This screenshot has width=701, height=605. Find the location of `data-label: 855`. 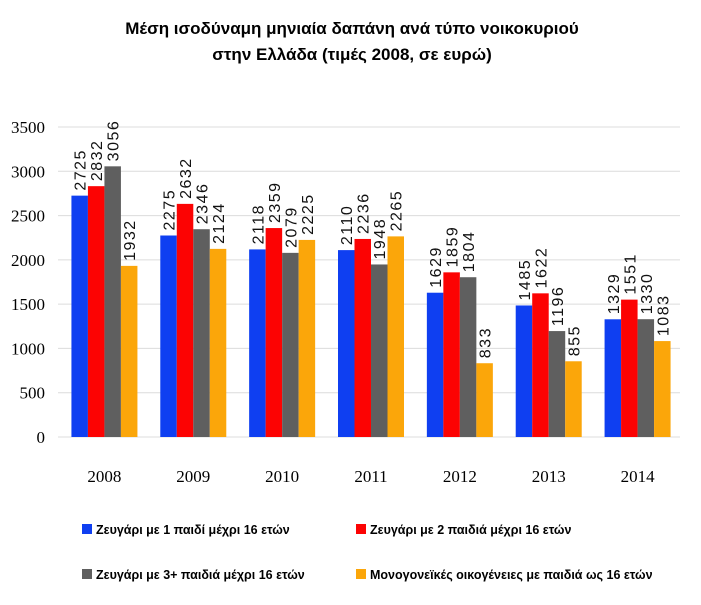

data-label: 855 is located at coordinates (574, 340).